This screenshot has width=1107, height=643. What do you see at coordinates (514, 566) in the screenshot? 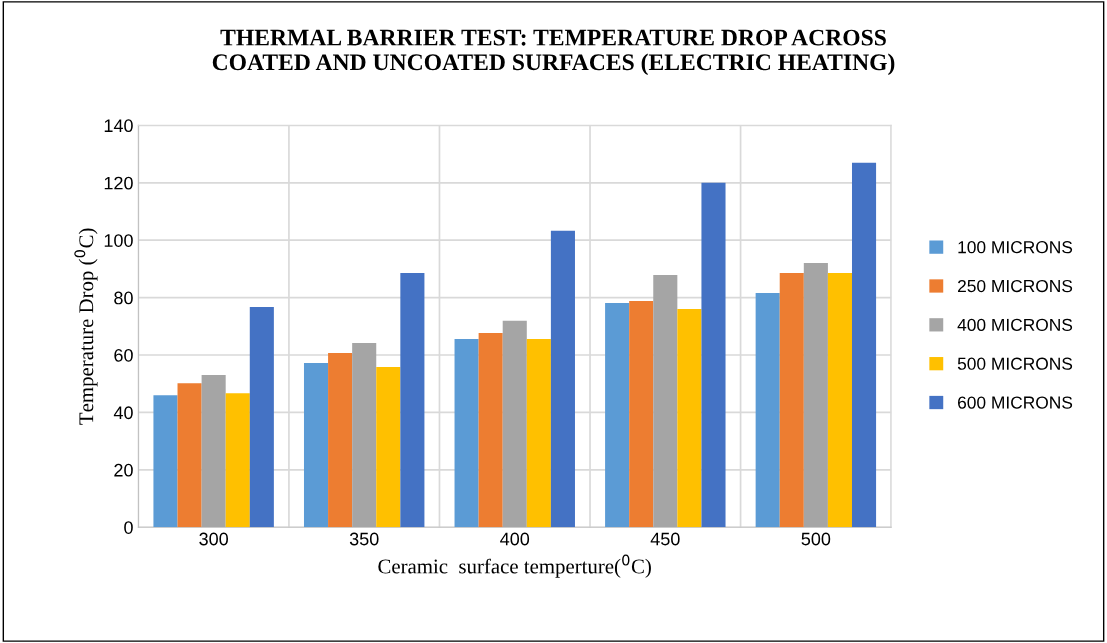
I see `x-axis-title: Ceramic surface temperture($^{0}$C)` at bounding box center [514, 566].